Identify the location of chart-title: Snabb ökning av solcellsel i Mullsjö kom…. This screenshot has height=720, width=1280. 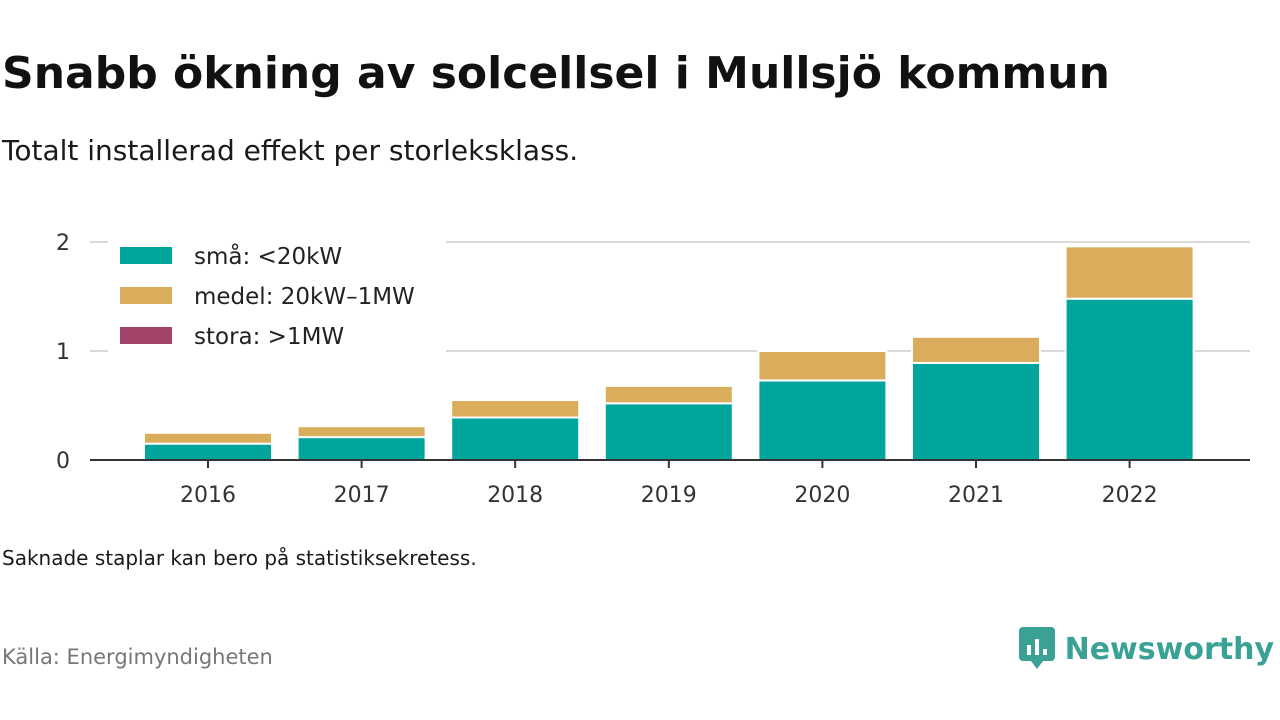
(556, 73).